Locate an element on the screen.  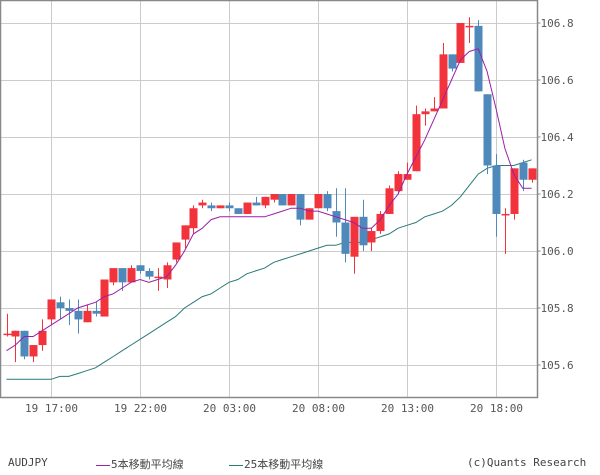
y-axis: 105.6 105.8 106.0 106.2 106.4 106.6 106.8 is located at coordinates (555, 194).